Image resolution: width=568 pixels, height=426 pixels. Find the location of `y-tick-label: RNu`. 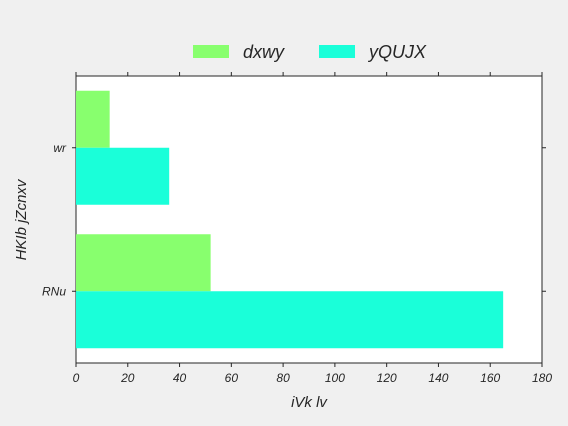

y-tick-label: RNu is located at coordinates (54, 291).